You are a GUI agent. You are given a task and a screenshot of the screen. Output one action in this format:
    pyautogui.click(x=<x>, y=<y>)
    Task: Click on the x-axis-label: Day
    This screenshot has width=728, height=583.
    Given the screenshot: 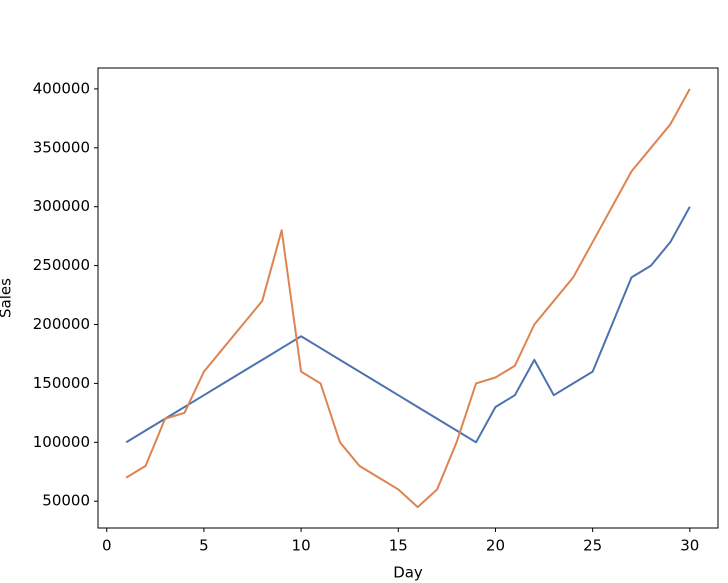 What is the action you would take?
    pyautogui.click(x=408, y=573)
    